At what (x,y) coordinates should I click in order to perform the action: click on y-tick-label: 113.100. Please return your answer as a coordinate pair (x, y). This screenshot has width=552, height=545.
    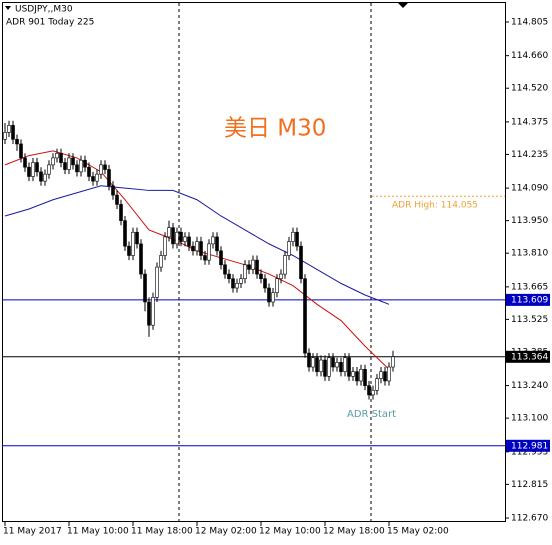
    Looking at the image, I should click on (529, 419).